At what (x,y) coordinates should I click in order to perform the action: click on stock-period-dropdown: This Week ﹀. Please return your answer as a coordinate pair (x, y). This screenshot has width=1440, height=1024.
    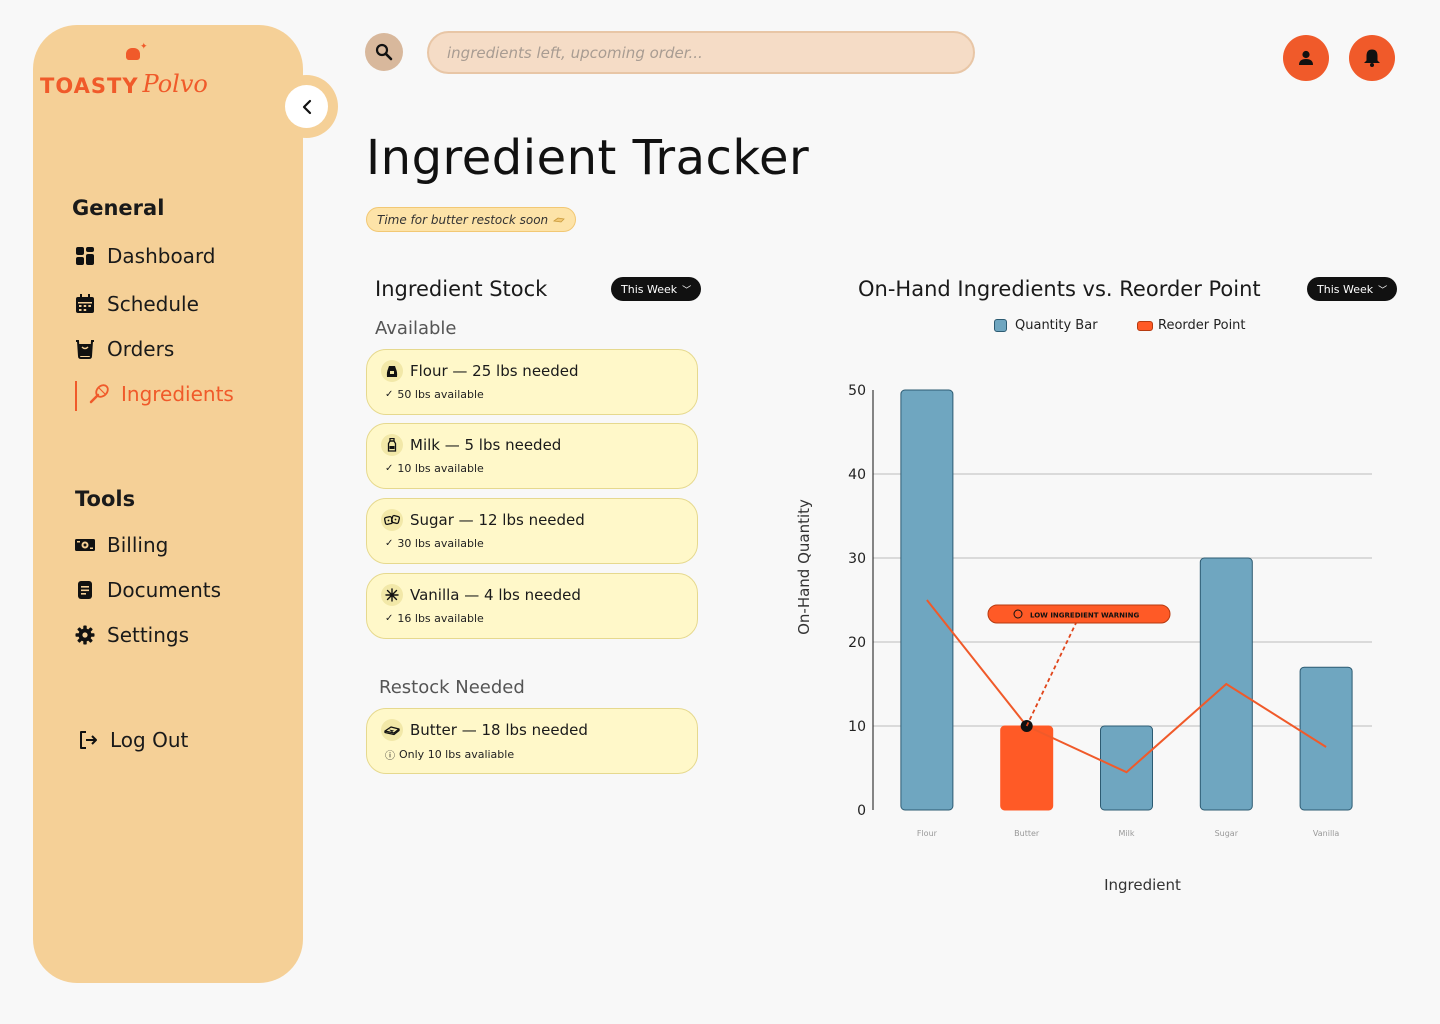
    Looking at the image, I should click on (656, 289).